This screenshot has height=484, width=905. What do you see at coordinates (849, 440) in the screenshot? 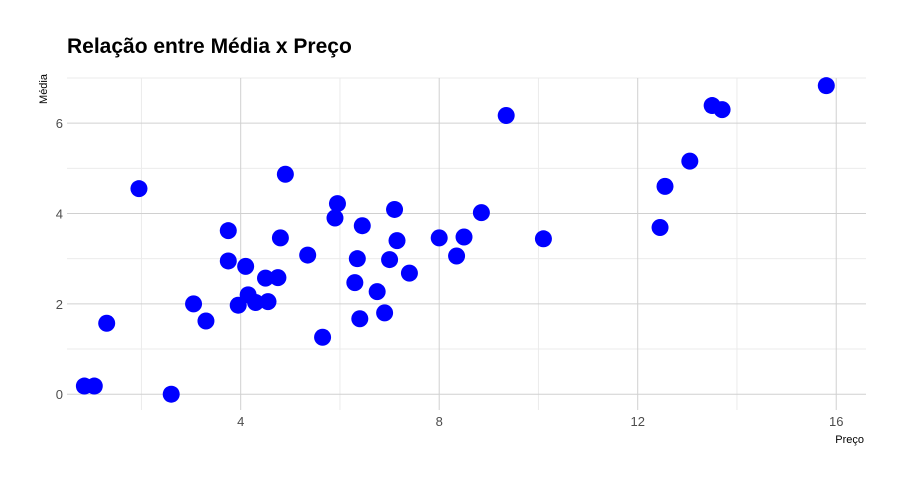
I see `x-axis-label: Preço` at bounding box center [849, 440].